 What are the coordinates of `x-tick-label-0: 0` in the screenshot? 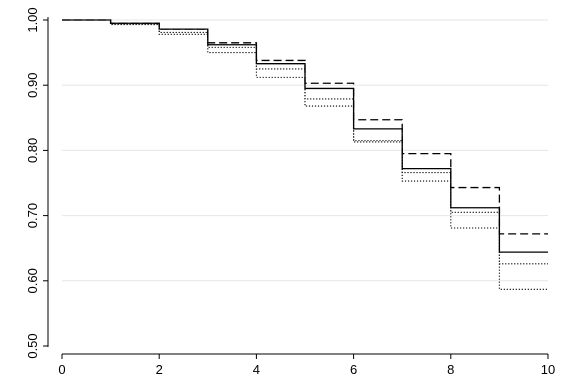 It's located at (61, 369).